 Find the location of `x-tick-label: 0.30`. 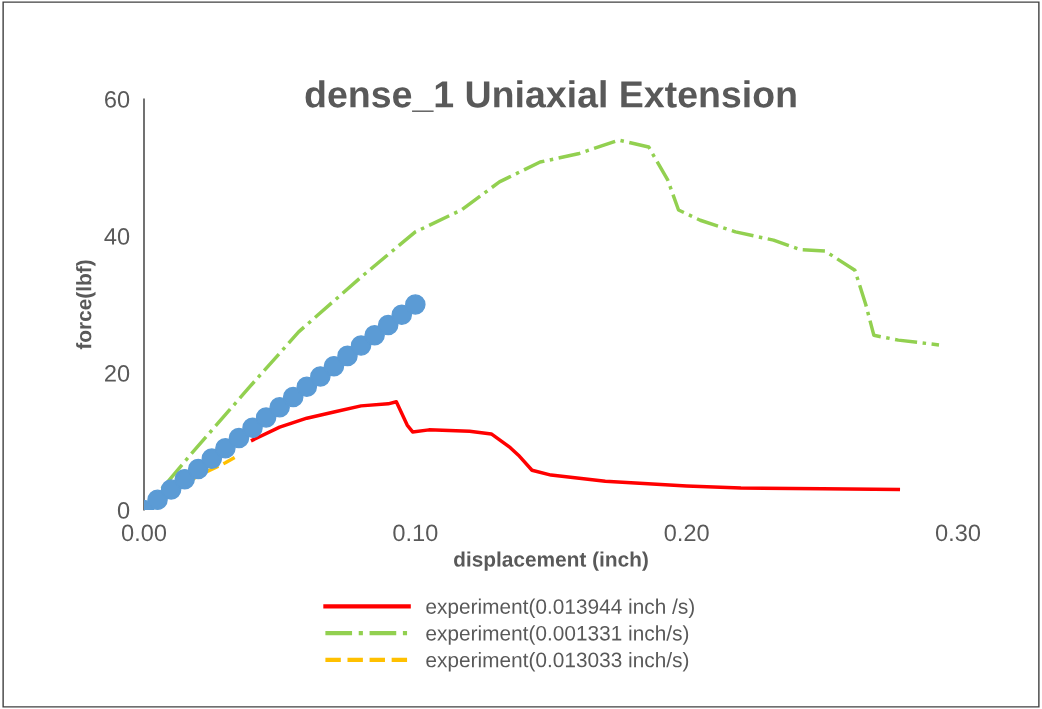

x-tick-label: 0.30 is located at coordinates (958, 533).